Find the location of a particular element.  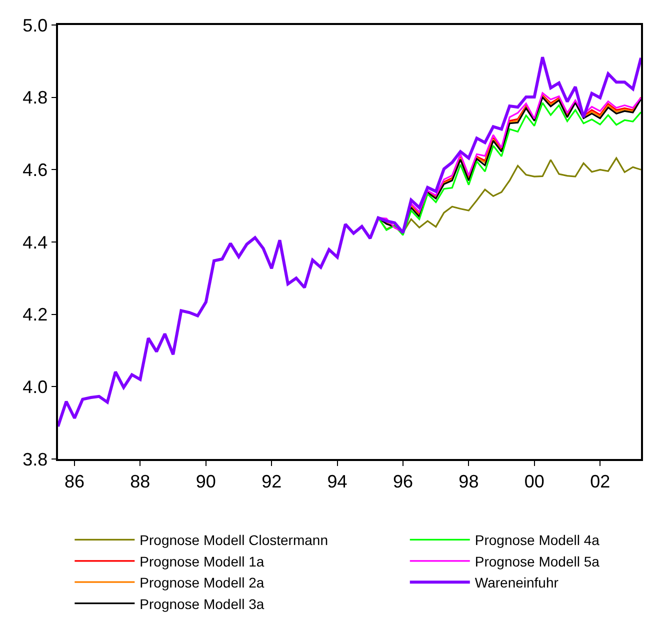

legend-label: Prognose Modell 2a is located at coordinates (202, 582).